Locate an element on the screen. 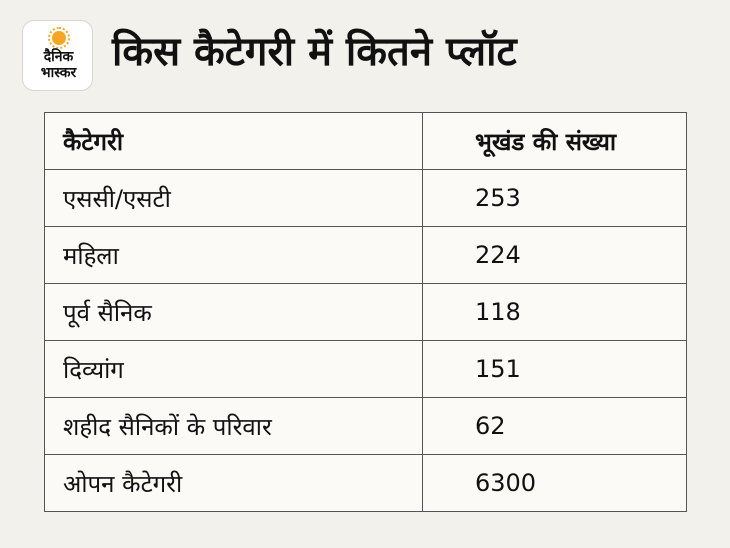  header-plot-count: भूखंड की संख्या is located at coordinates (554, 141).